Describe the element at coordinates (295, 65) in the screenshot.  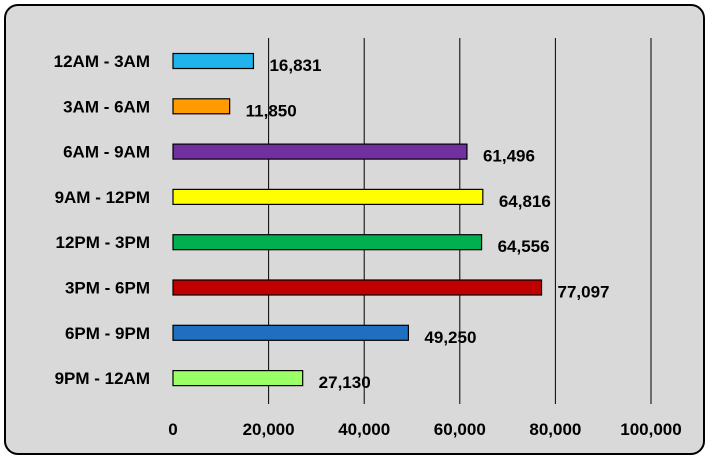
I see `value-label: 16,831` at that location.